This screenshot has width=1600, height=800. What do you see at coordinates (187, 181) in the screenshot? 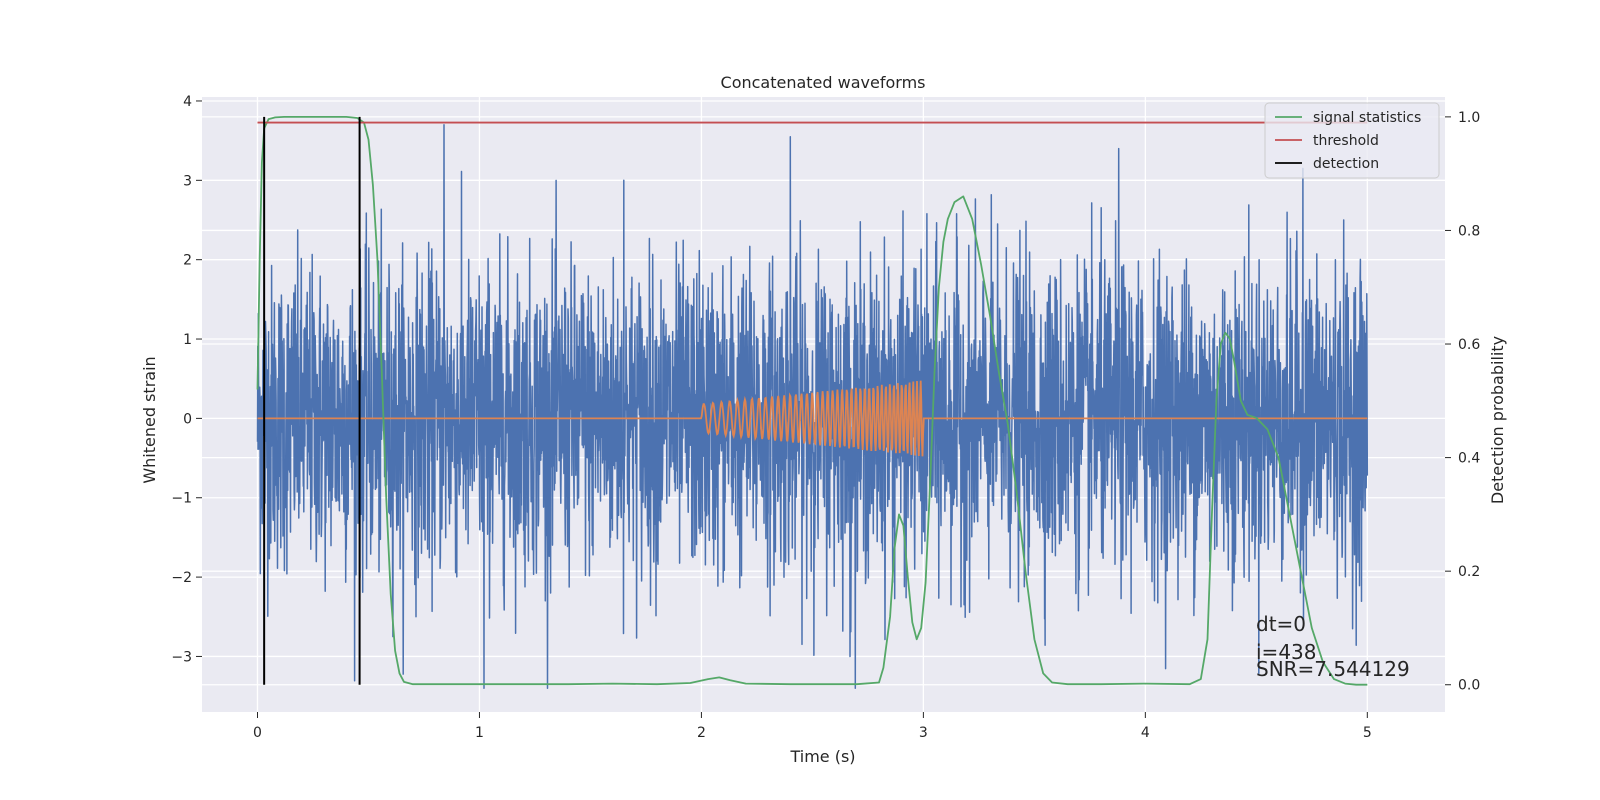
I see `y-tick-label: 3` at bounding box center [187, 181].